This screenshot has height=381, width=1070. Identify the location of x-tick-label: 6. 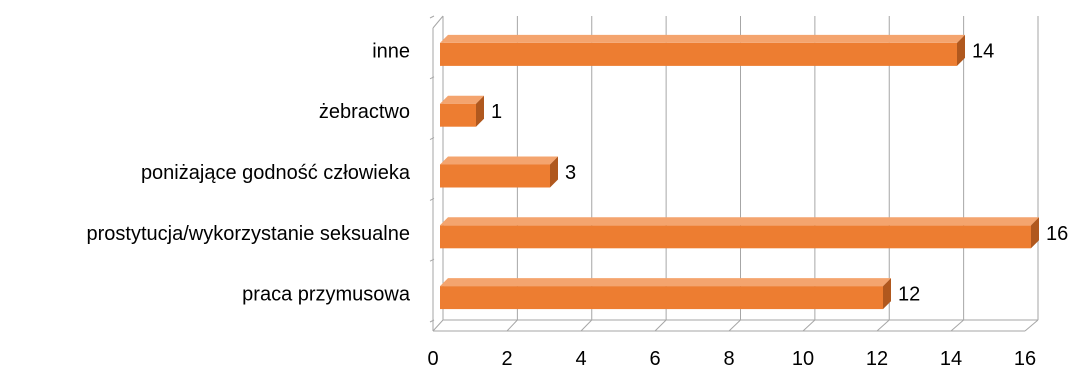
(654, 359).